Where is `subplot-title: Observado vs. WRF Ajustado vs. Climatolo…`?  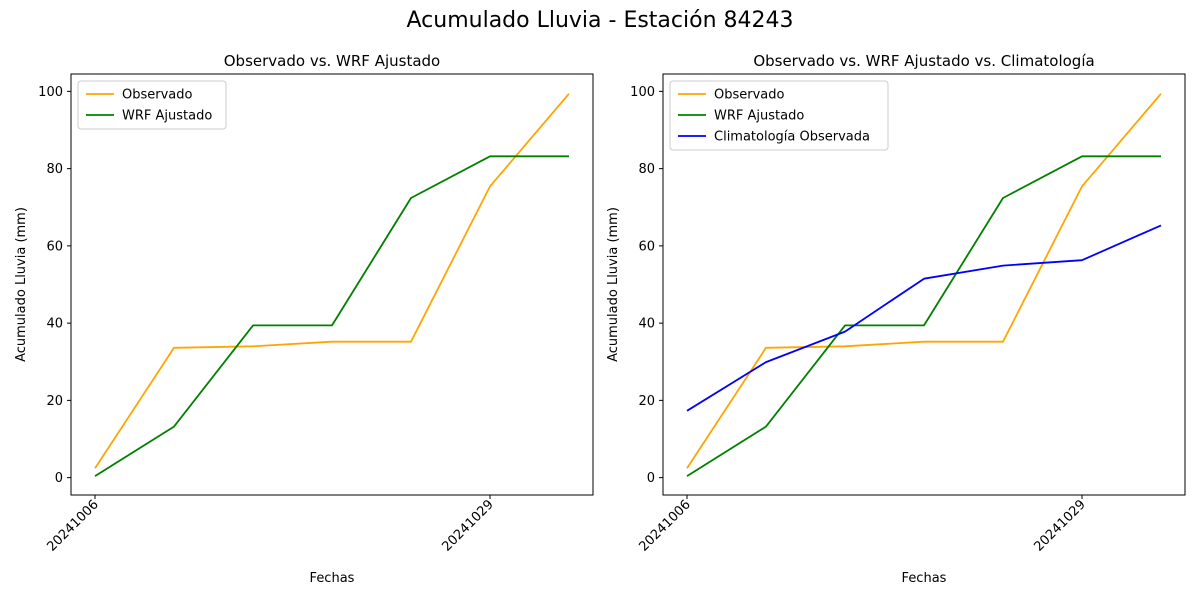
subplot-title: Observado vs. WRF Ajustado vs. Climatolo… is located at coordinates (923, 61).